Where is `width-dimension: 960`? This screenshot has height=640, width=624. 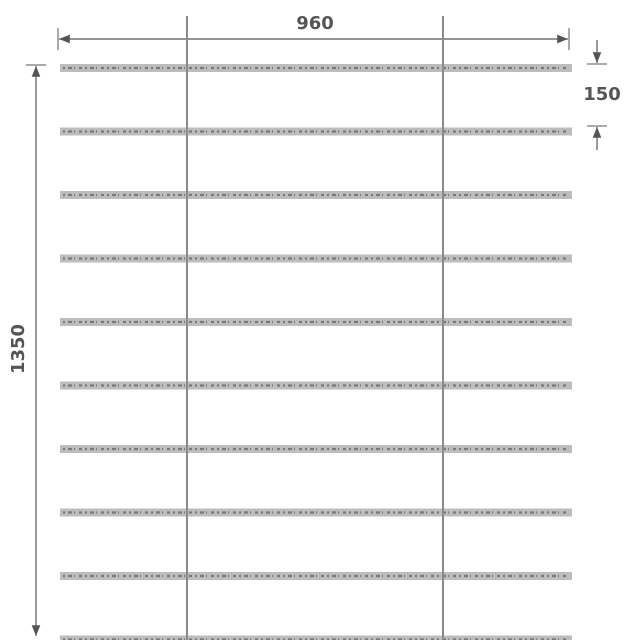 width-dimension: 960 is located at coordinates (313, 31).